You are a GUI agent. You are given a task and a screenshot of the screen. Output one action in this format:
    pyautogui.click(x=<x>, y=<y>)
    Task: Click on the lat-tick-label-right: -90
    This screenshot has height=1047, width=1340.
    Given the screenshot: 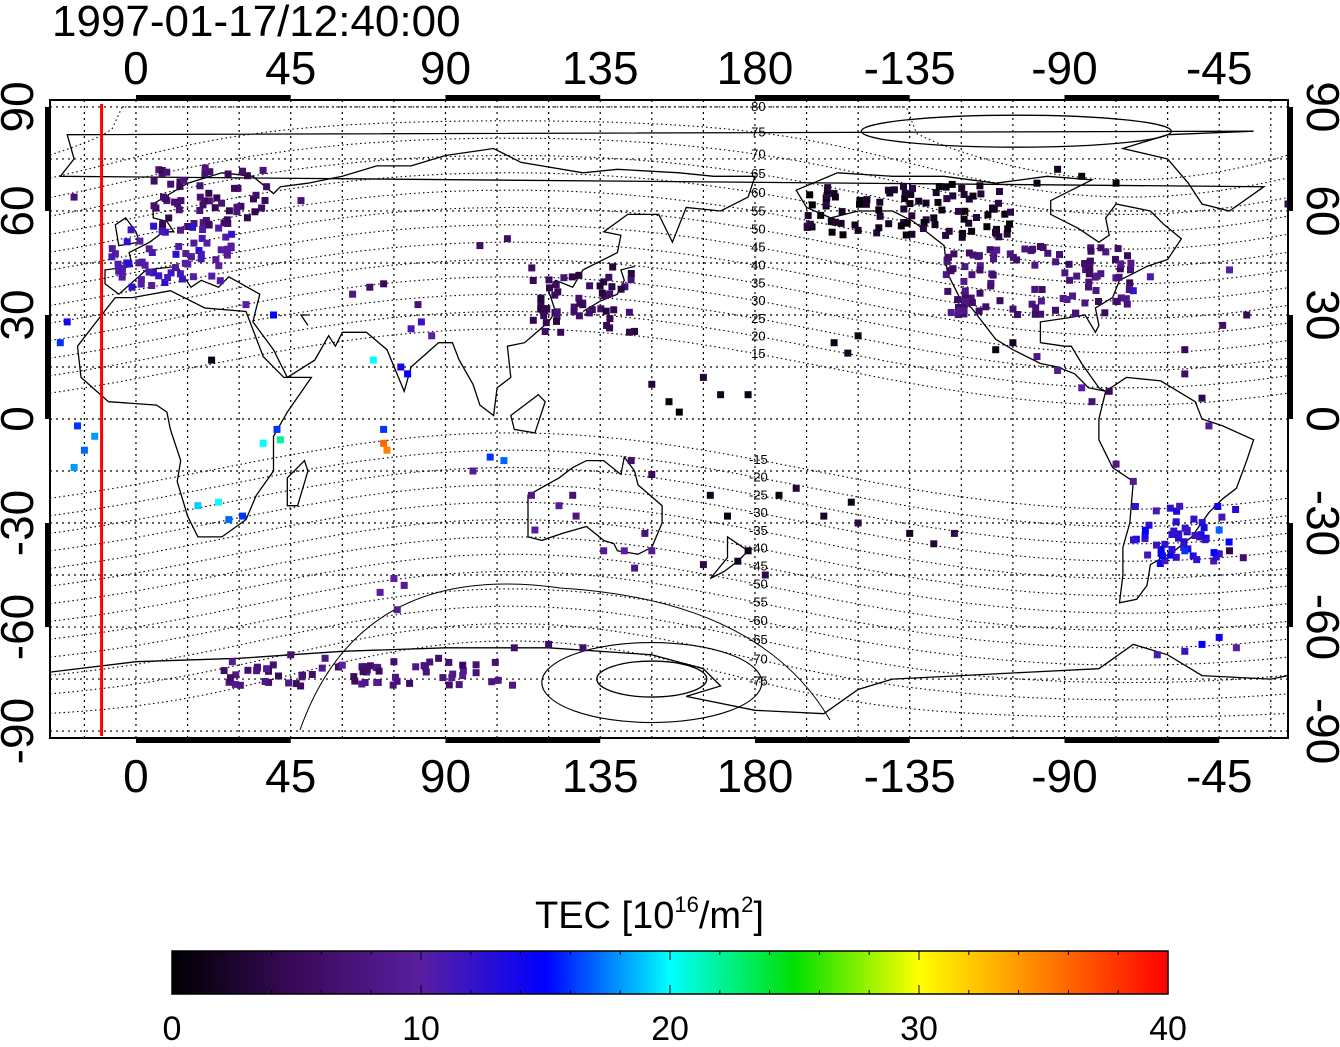 What is the action you would take?
    pyautogui.click(x=1318, y=731)
    